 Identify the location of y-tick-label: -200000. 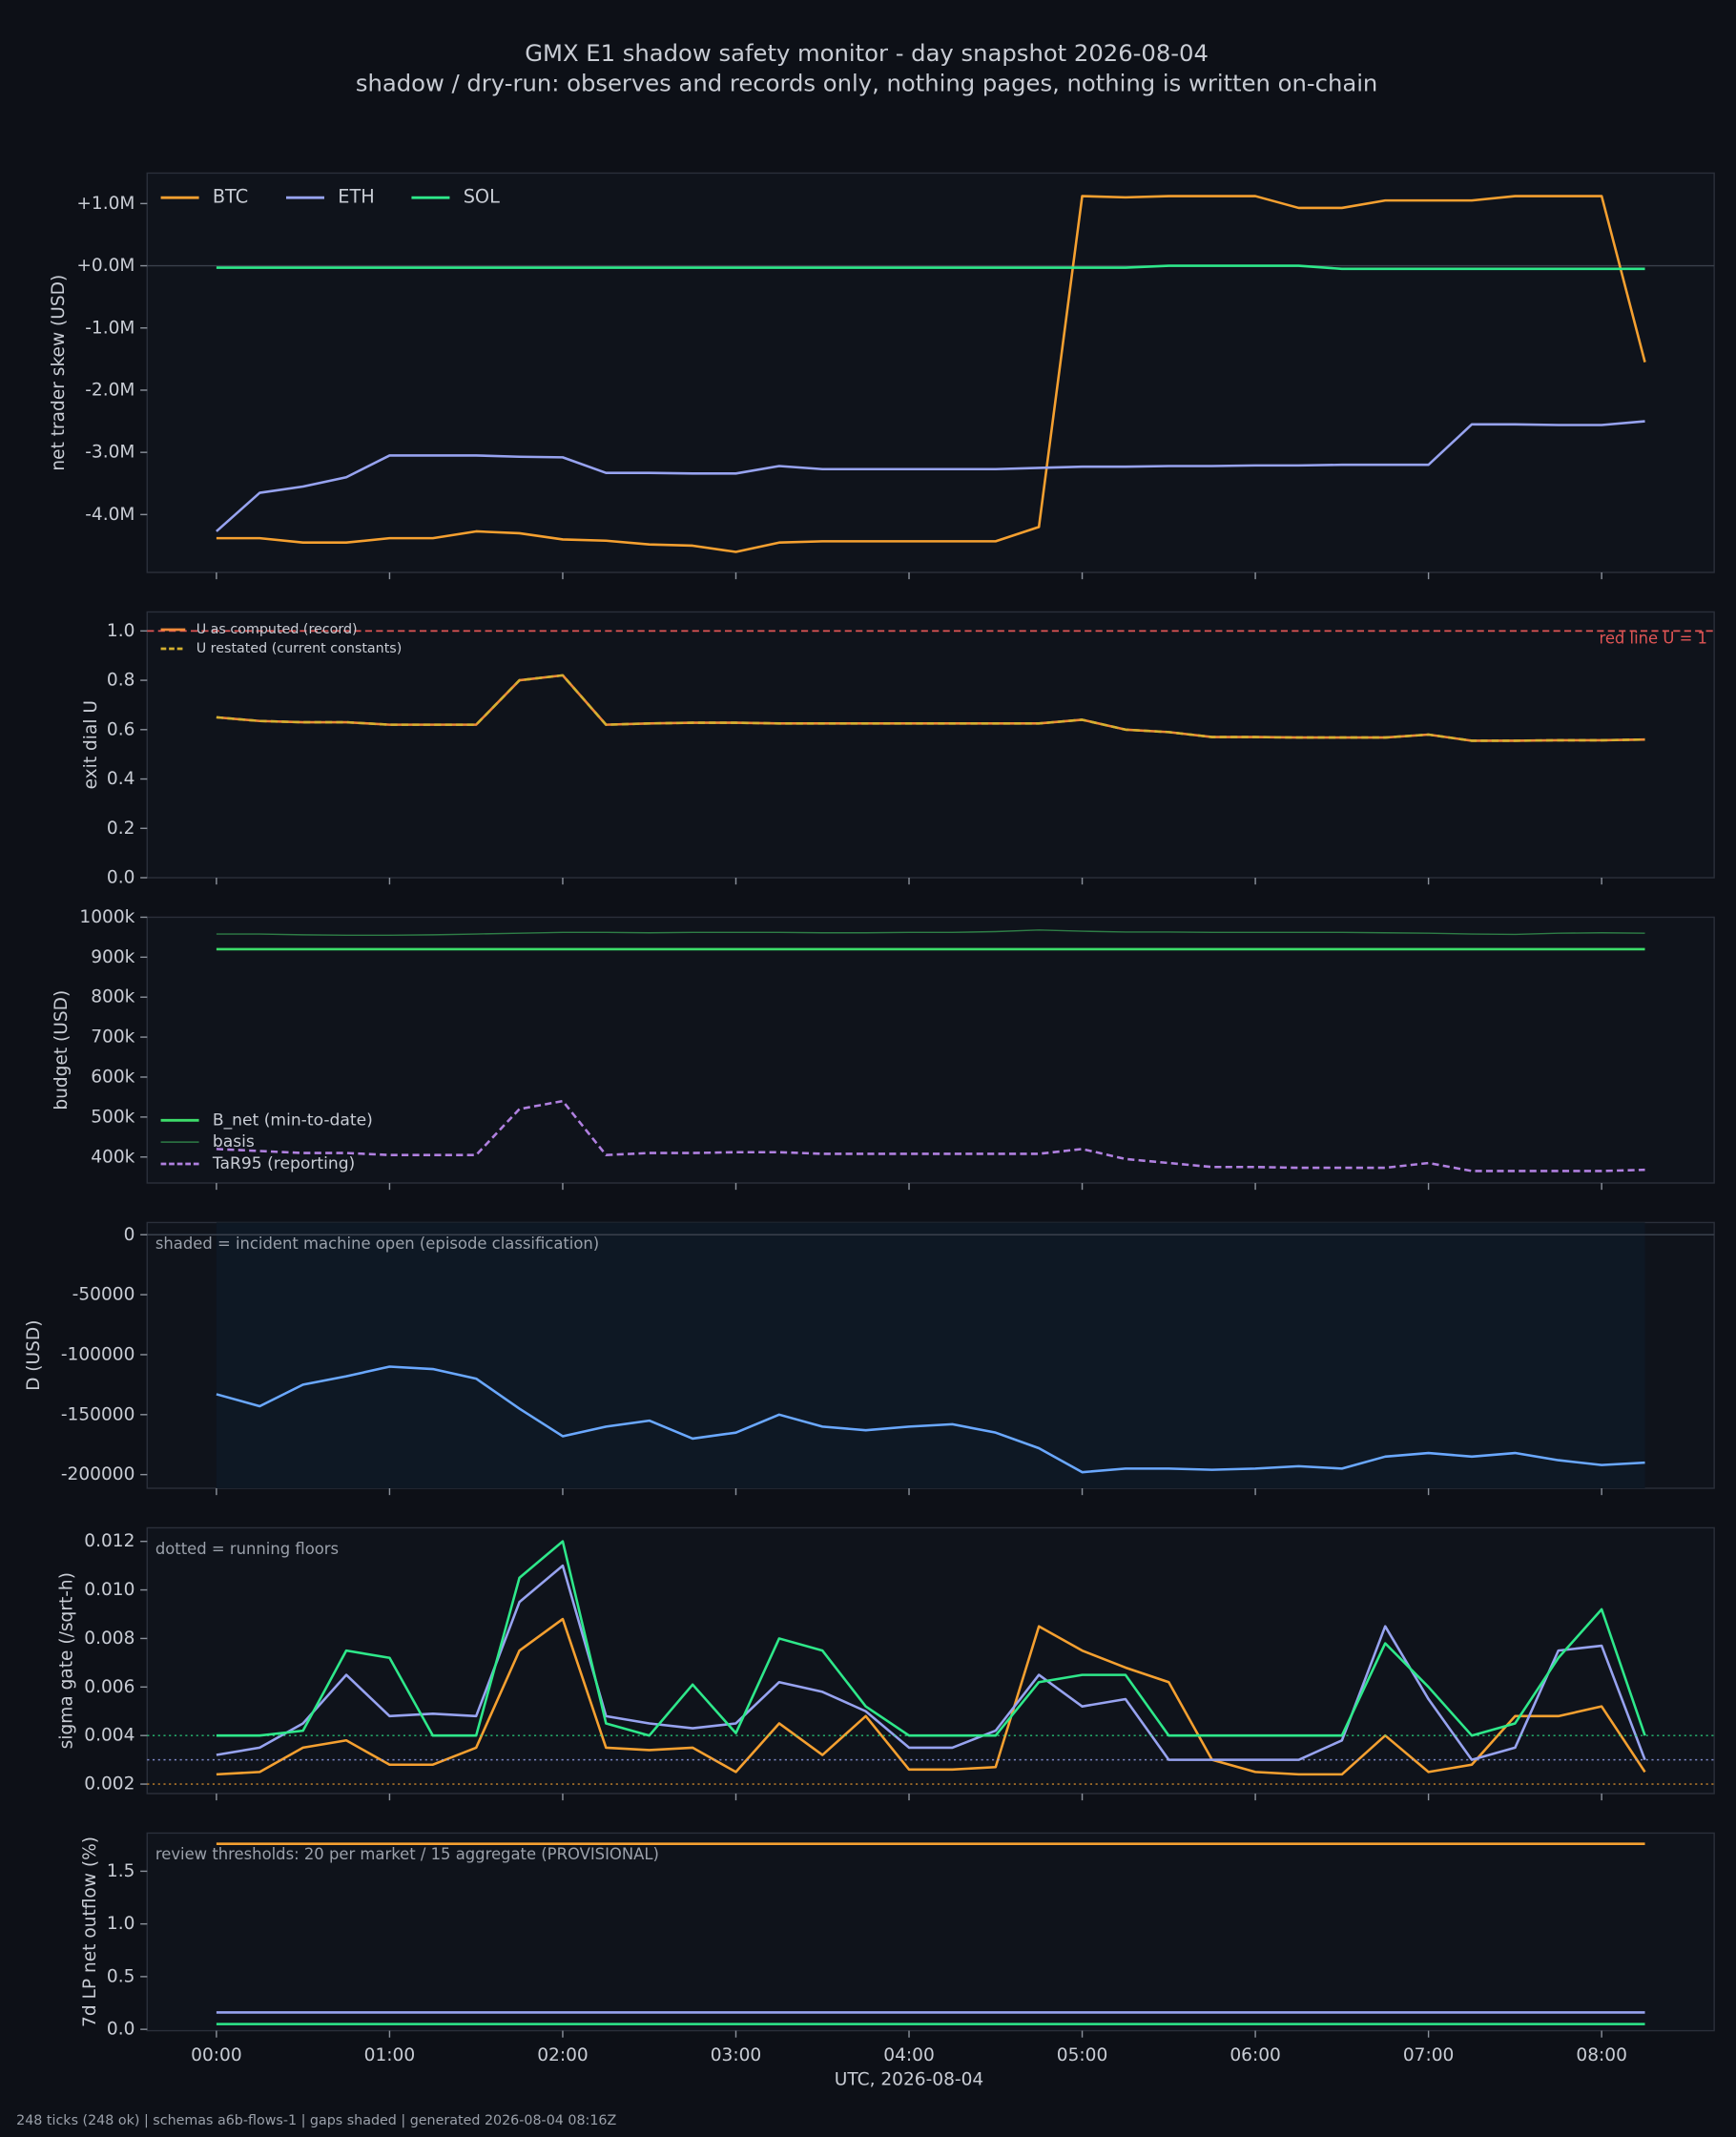
(98, 1474).